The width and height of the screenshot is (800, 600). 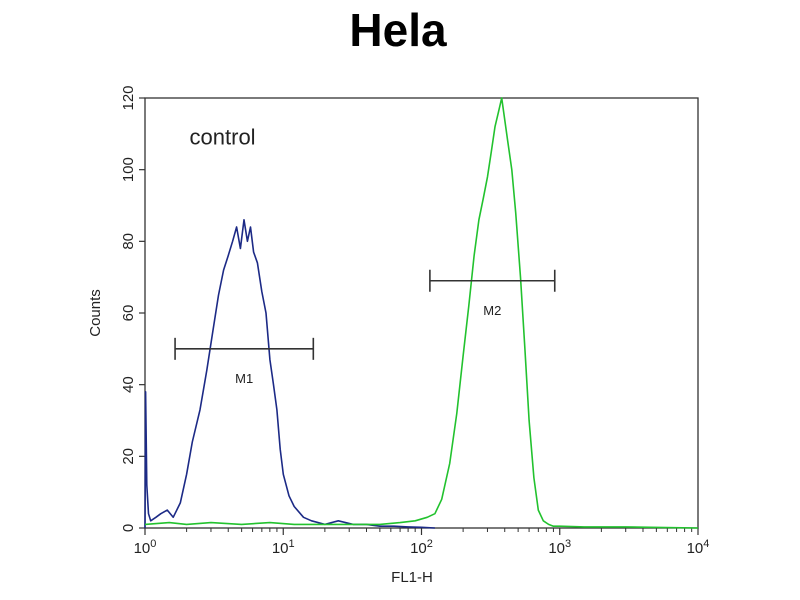 I want to click on y-tick-label: 100, so click(x=128, y=169).